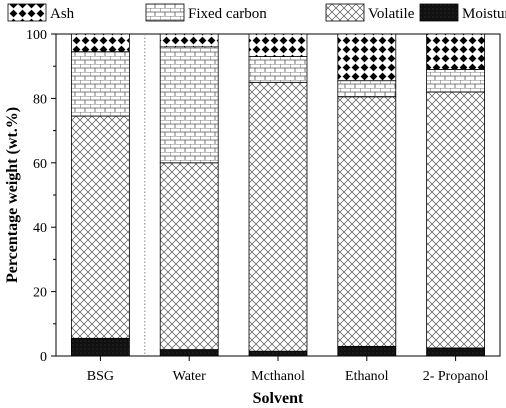 This screenshot has width=506, height=408. I want to click on x-tick-label: 2- Propanol, so click(456, 376).